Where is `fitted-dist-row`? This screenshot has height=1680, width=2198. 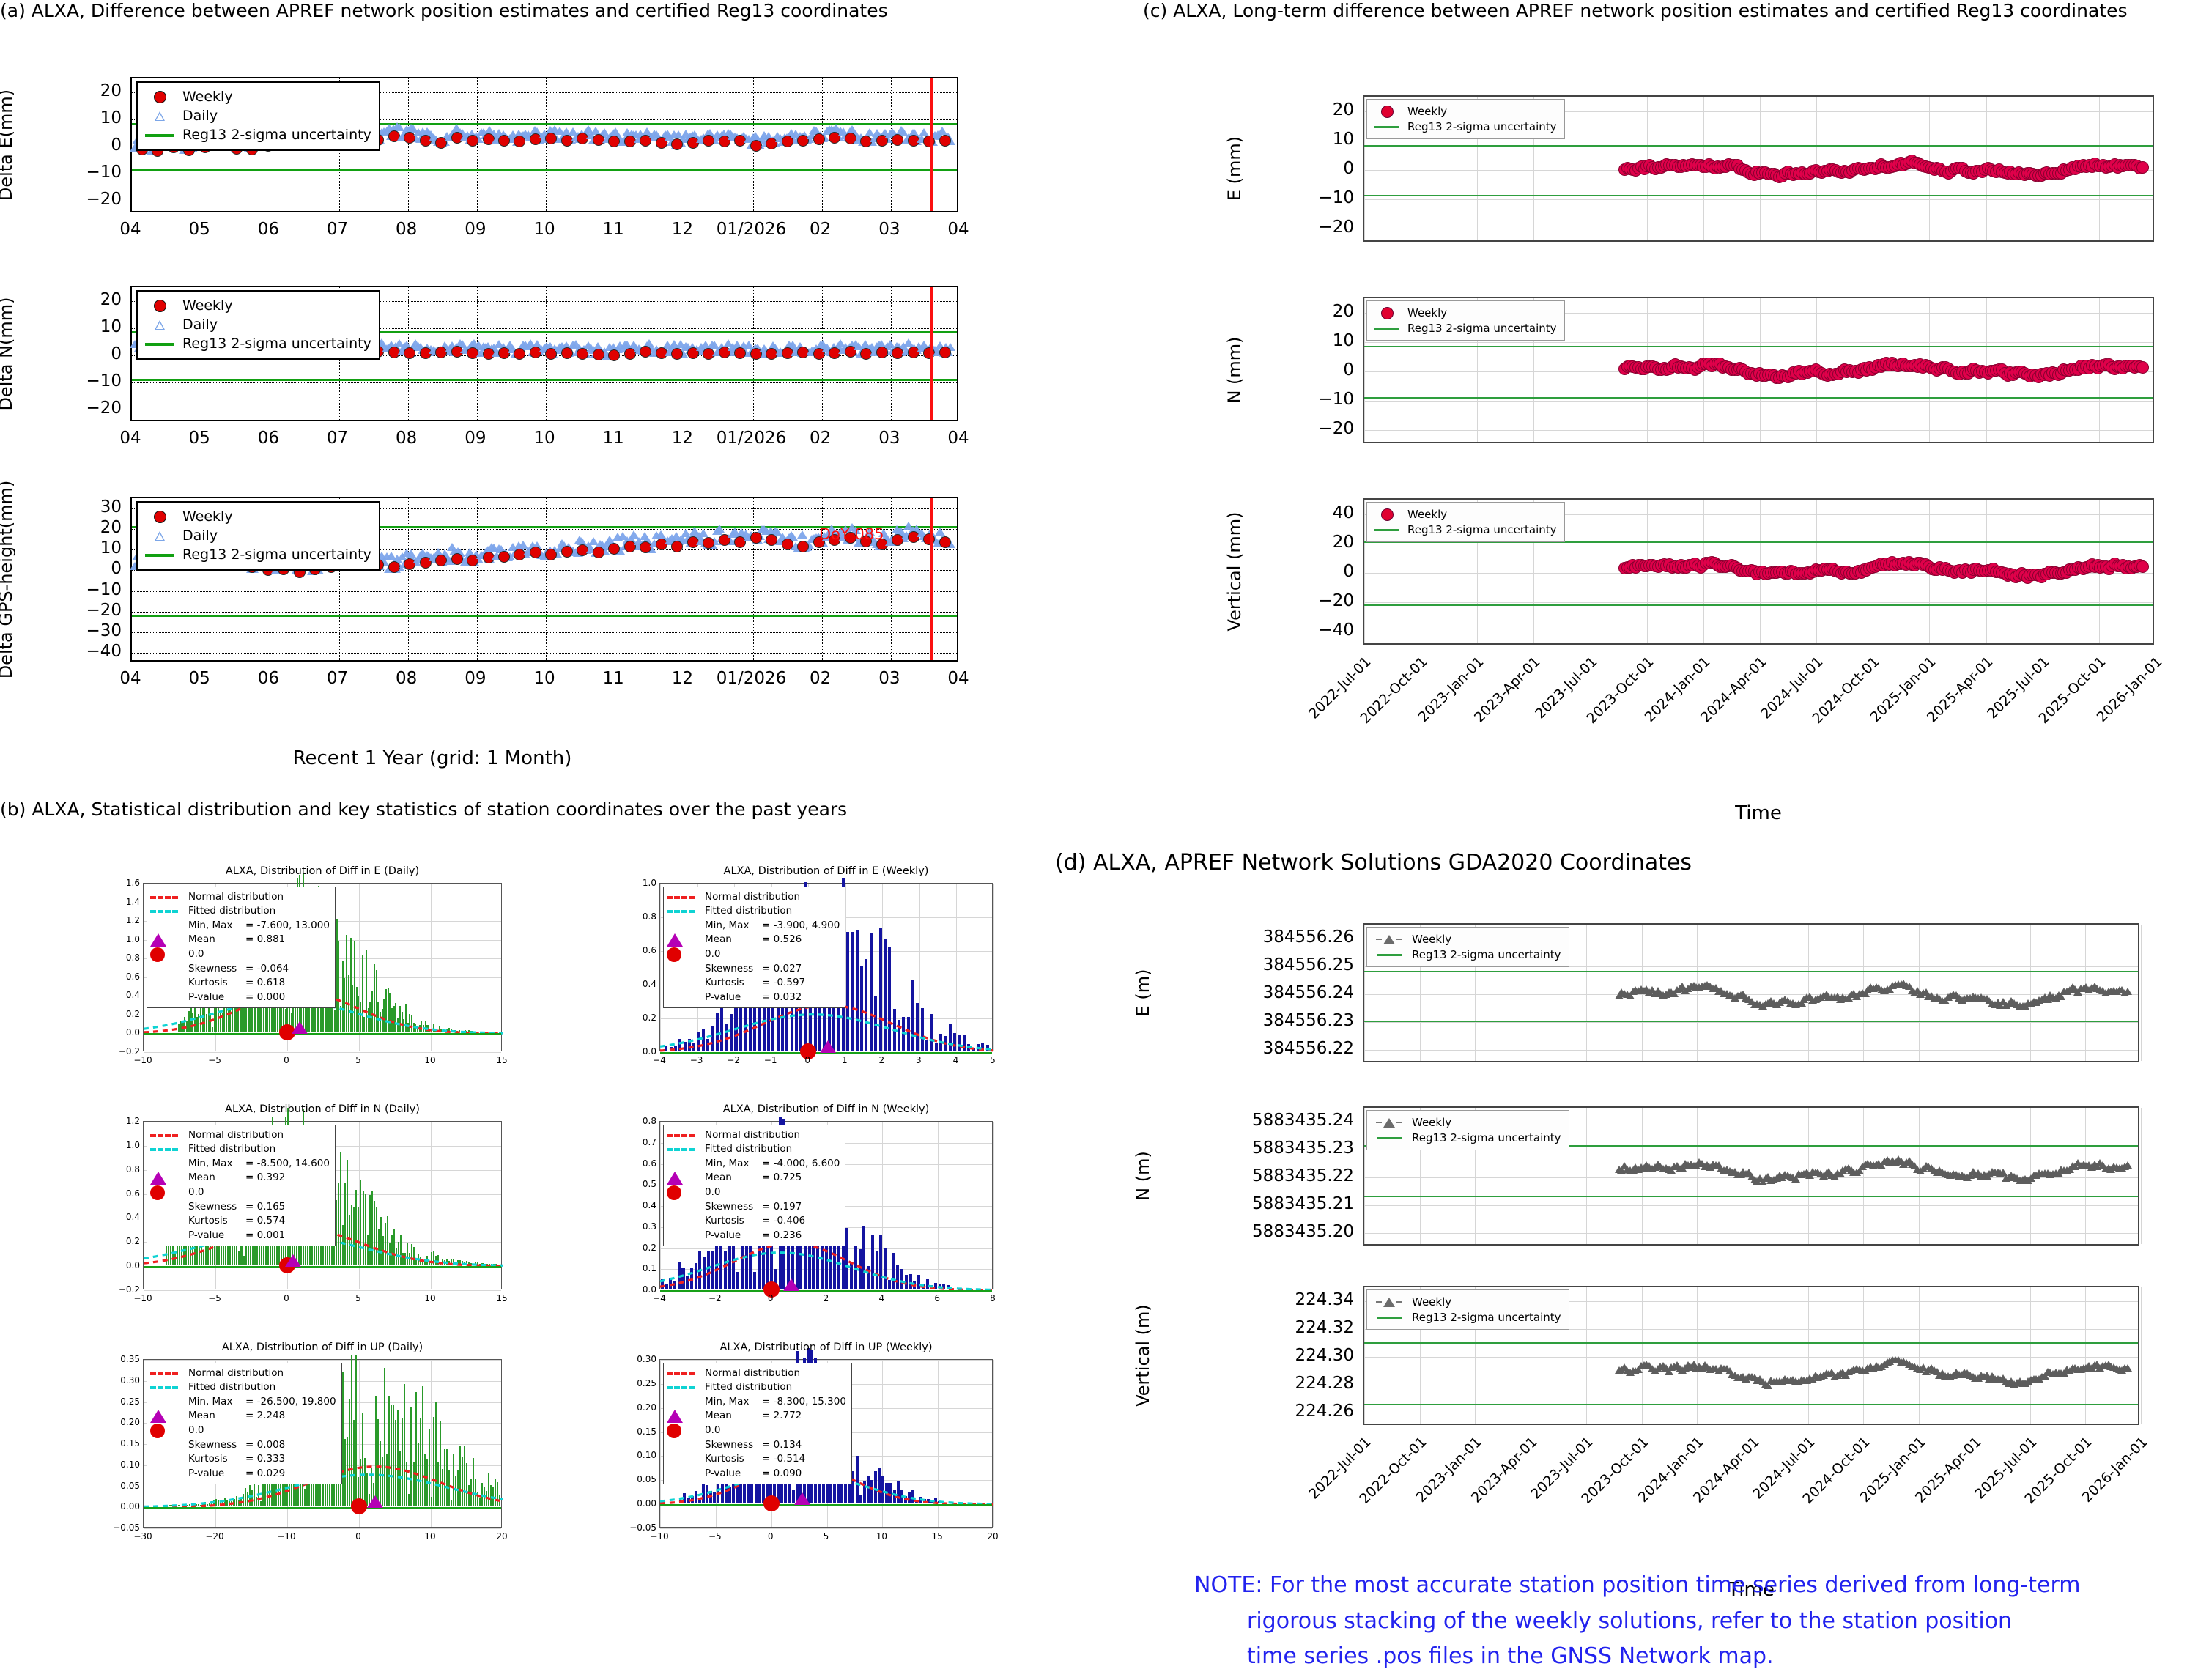
fitted-dist-row is located at coordinates (686, 1150).